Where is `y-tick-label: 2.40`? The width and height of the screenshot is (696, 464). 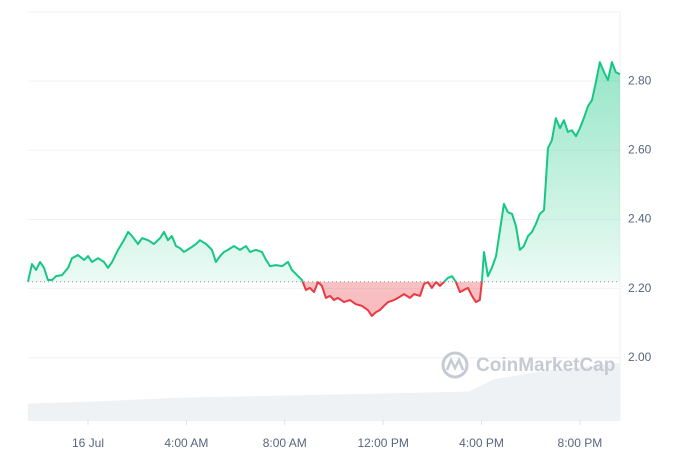
y-tick-label: 2.40 is located at coordinates (640, 219).